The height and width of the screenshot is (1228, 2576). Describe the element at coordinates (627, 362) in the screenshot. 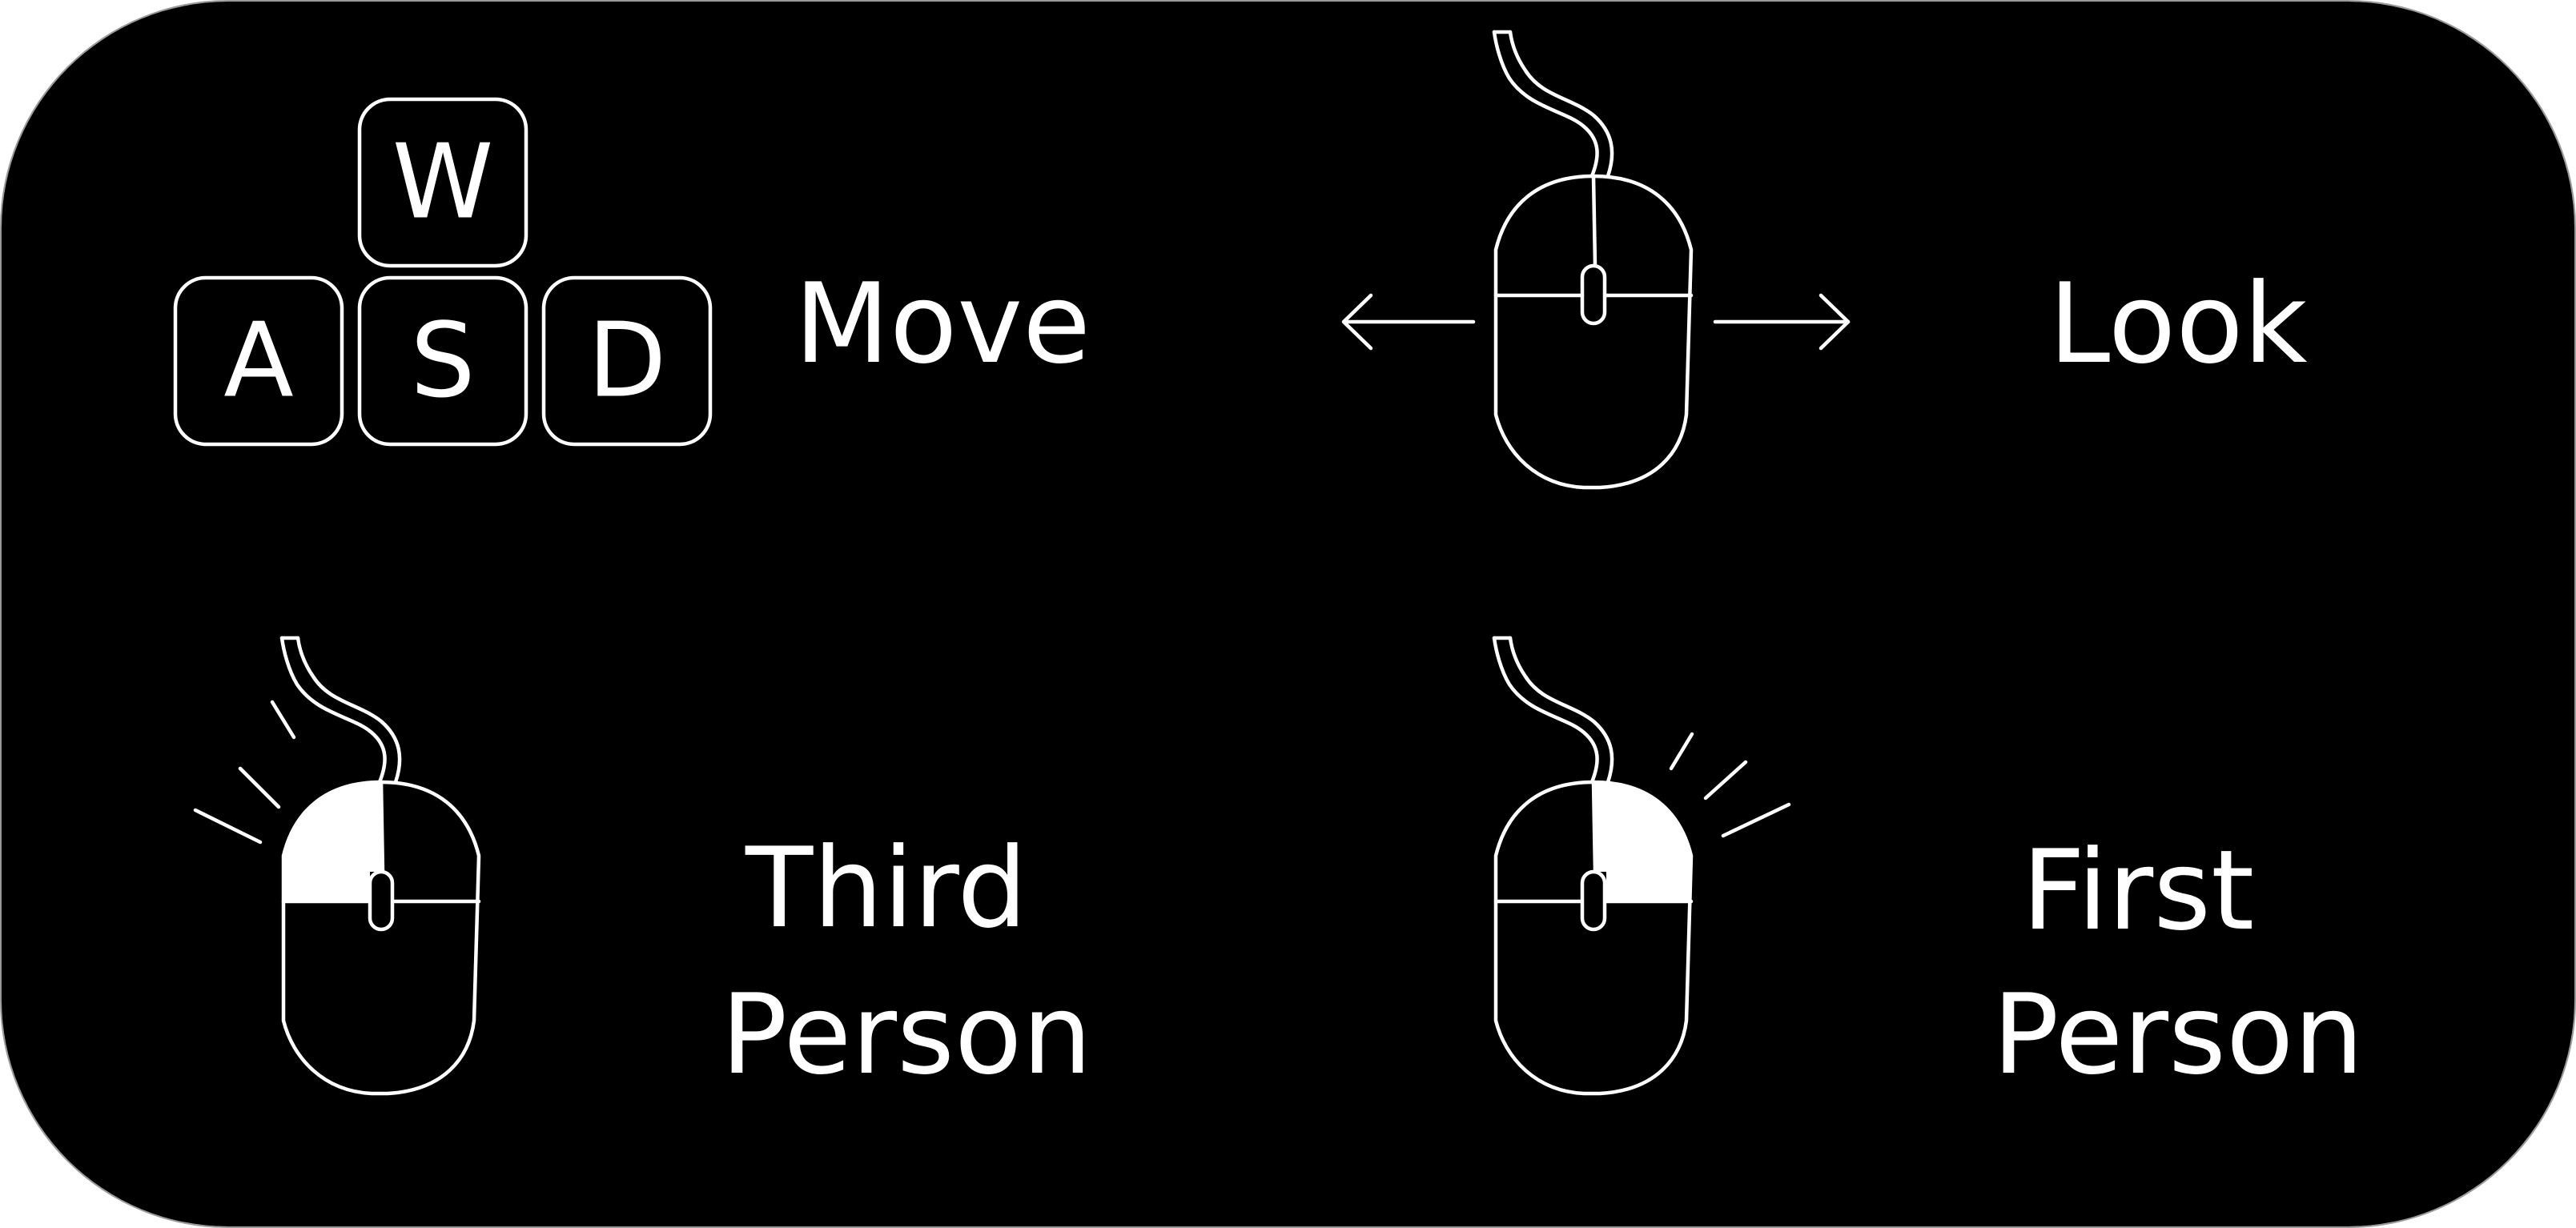

I see `key-d-label: D` at that location.